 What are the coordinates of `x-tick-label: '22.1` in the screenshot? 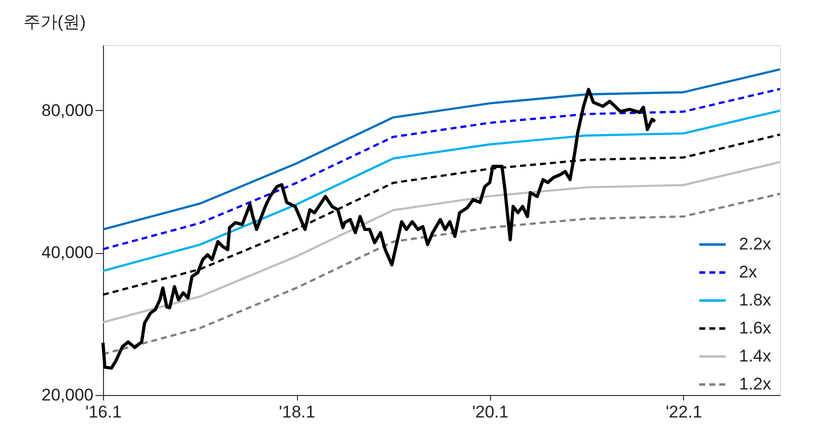 It's located at (684, 412).